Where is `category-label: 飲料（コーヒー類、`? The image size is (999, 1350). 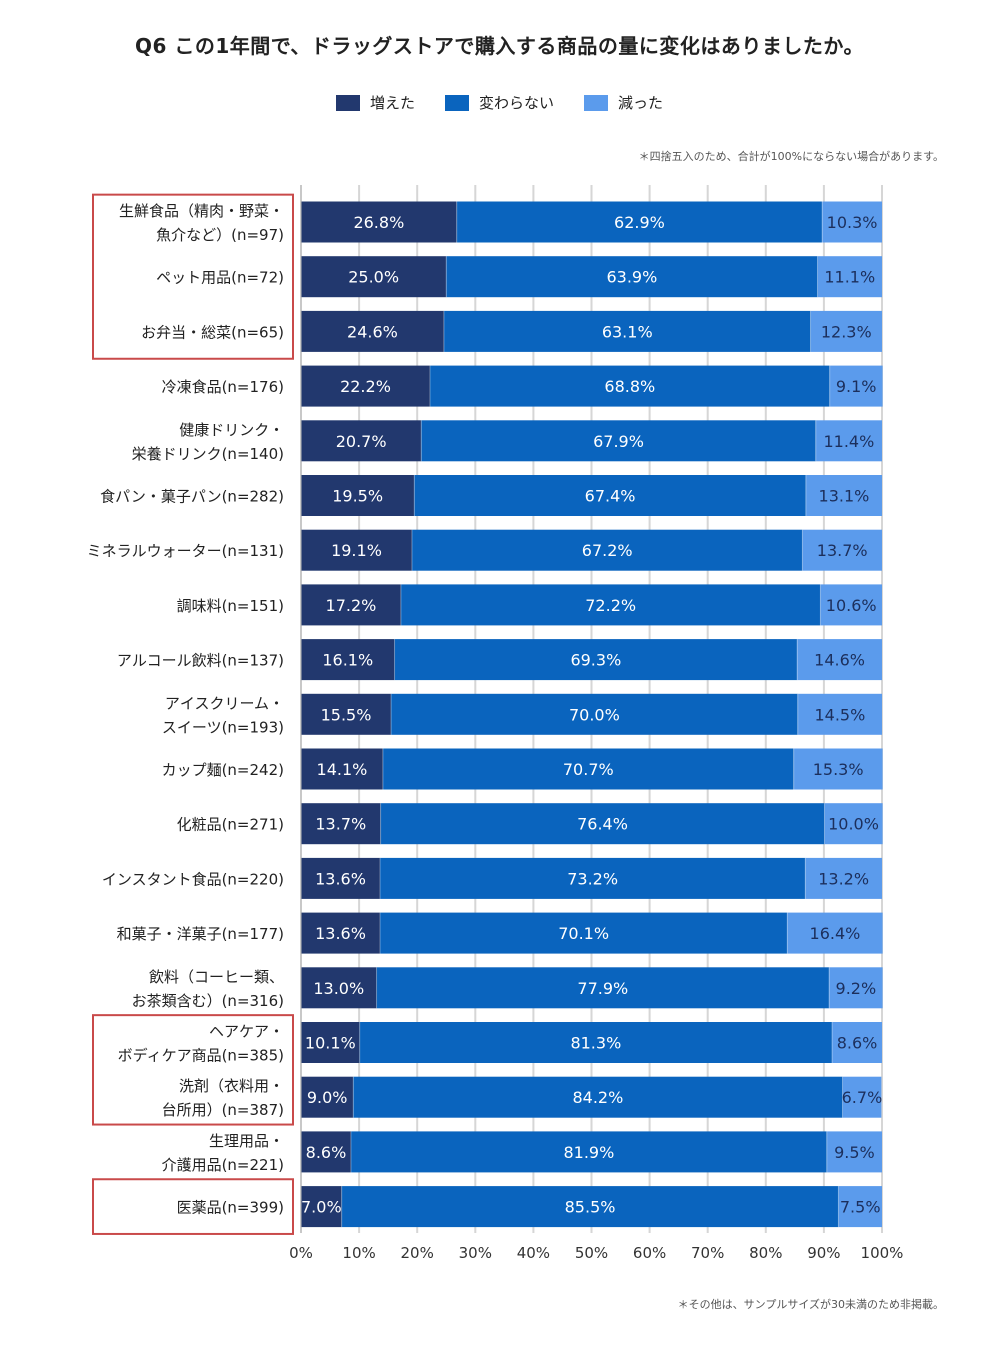
category-label: 飲料（コーヒー類、 is located at coordinates (216, 977).